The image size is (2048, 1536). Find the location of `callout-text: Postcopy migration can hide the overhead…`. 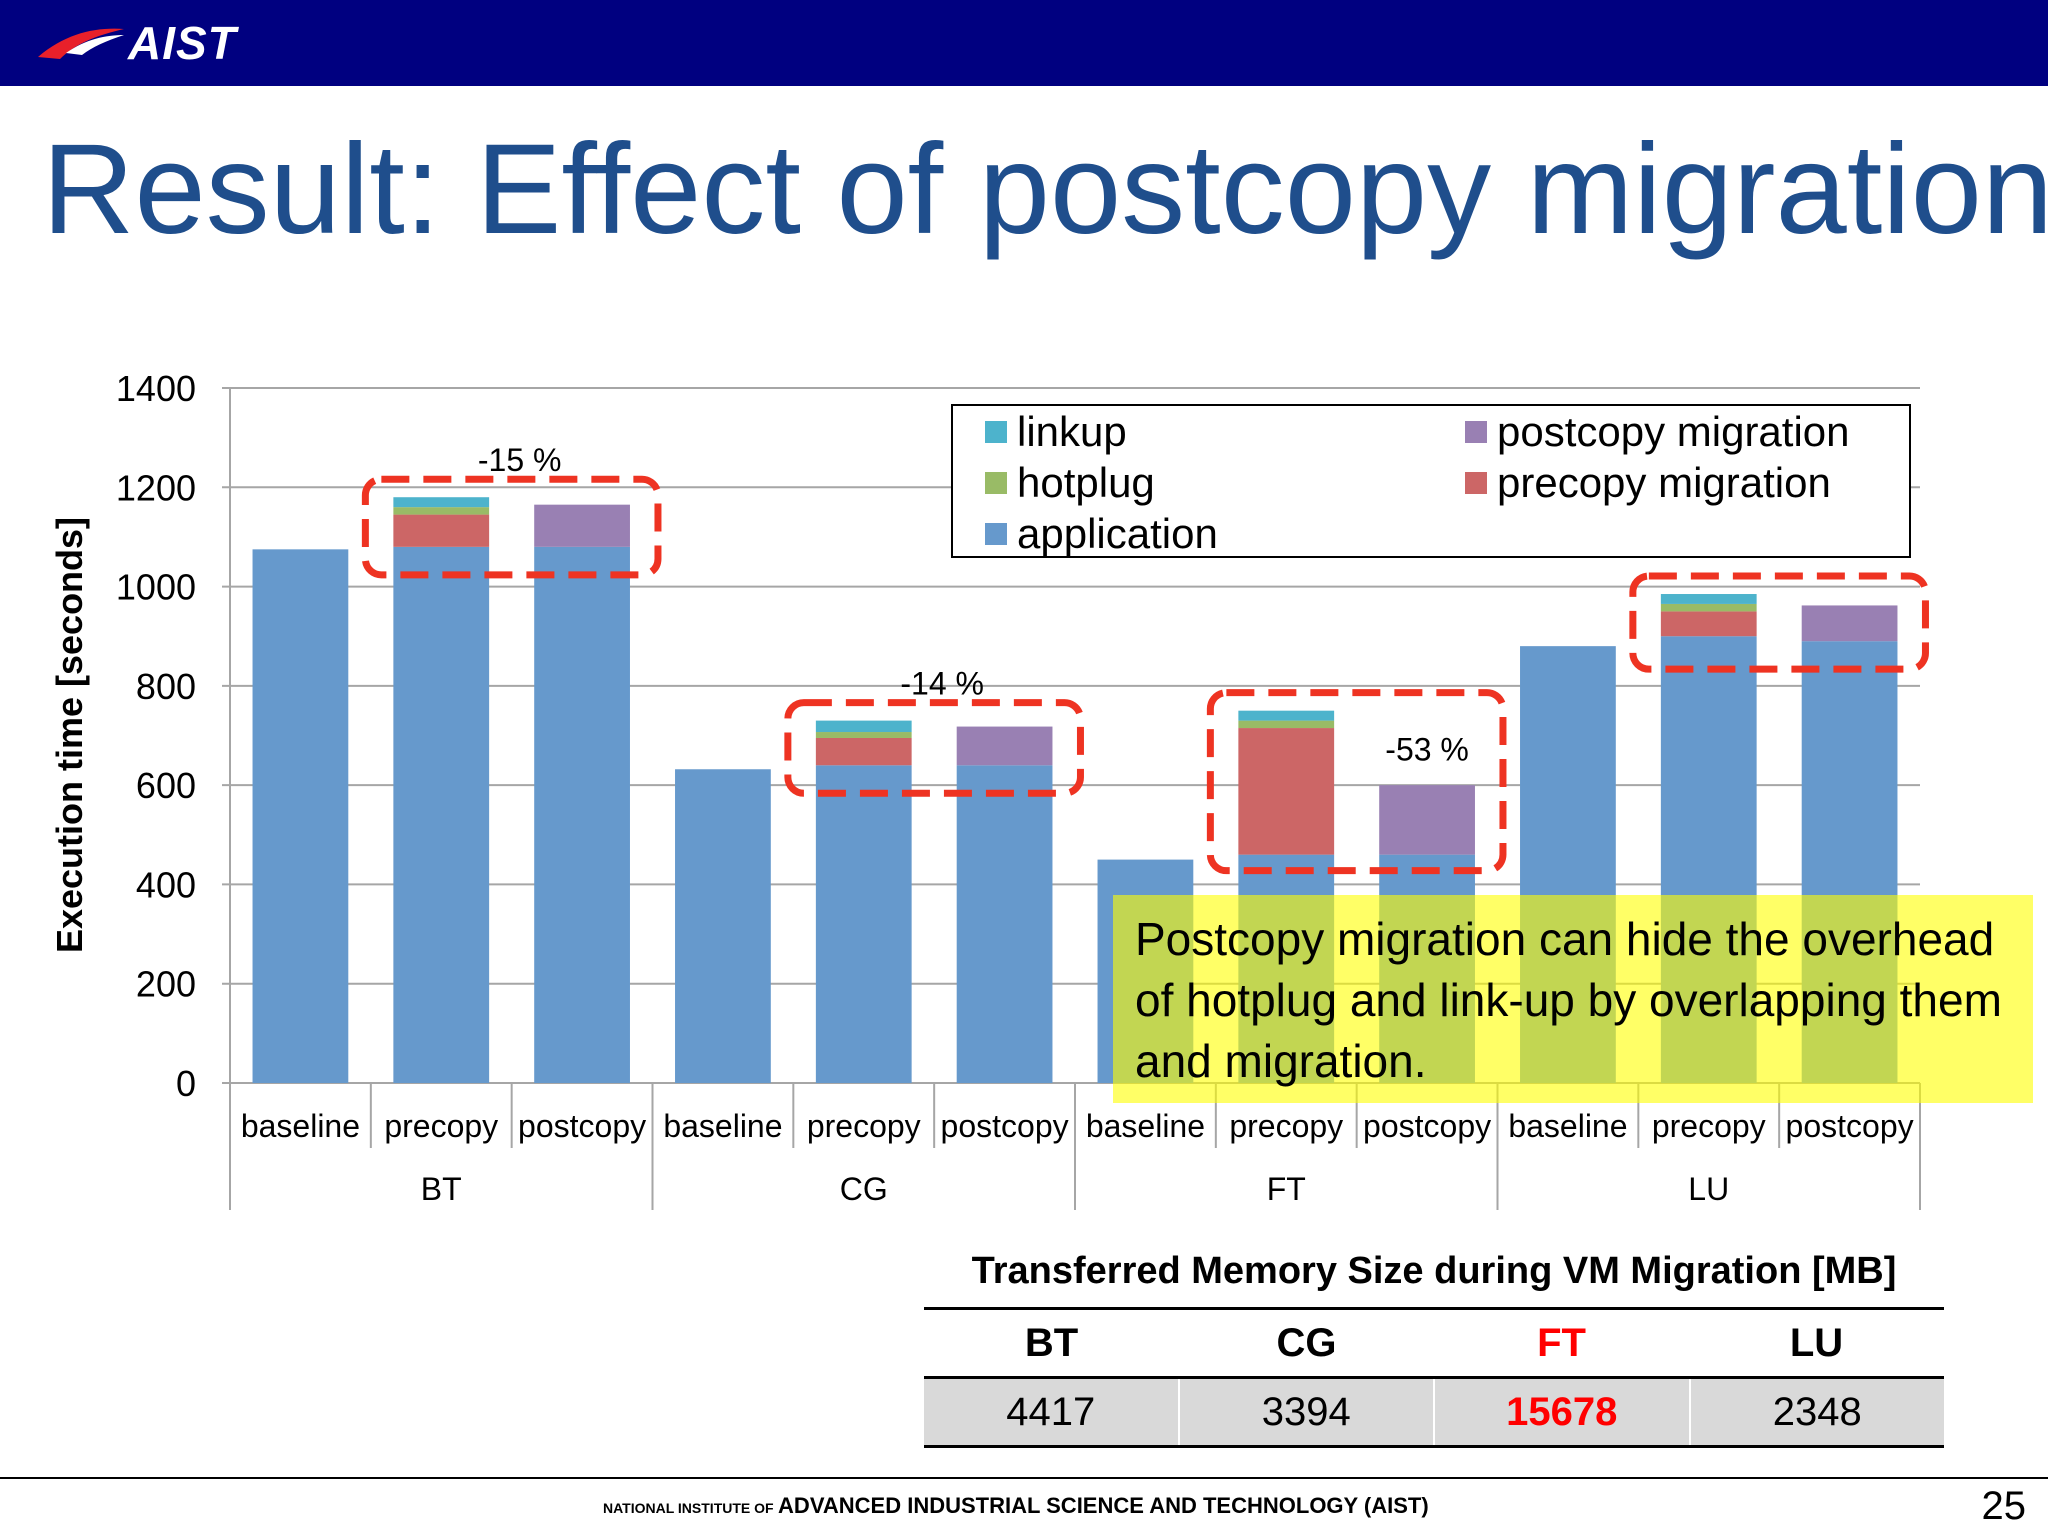

callout-text: Postcopy migration can hide the overhead… is located at coordinates (1568, 1000).